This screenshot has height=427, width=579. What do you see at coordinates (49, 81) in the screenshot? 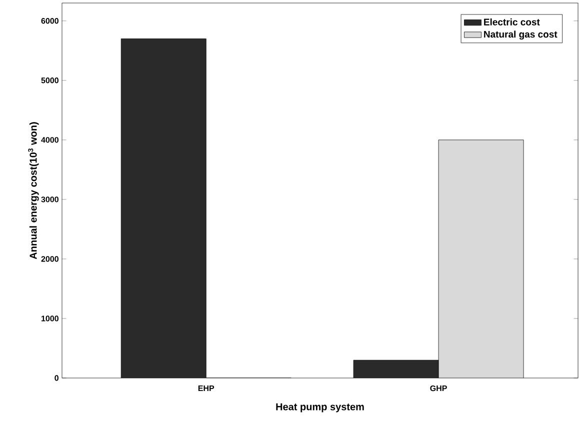
I see `y-tick-label: 5000` at bounding box center [49, 81].